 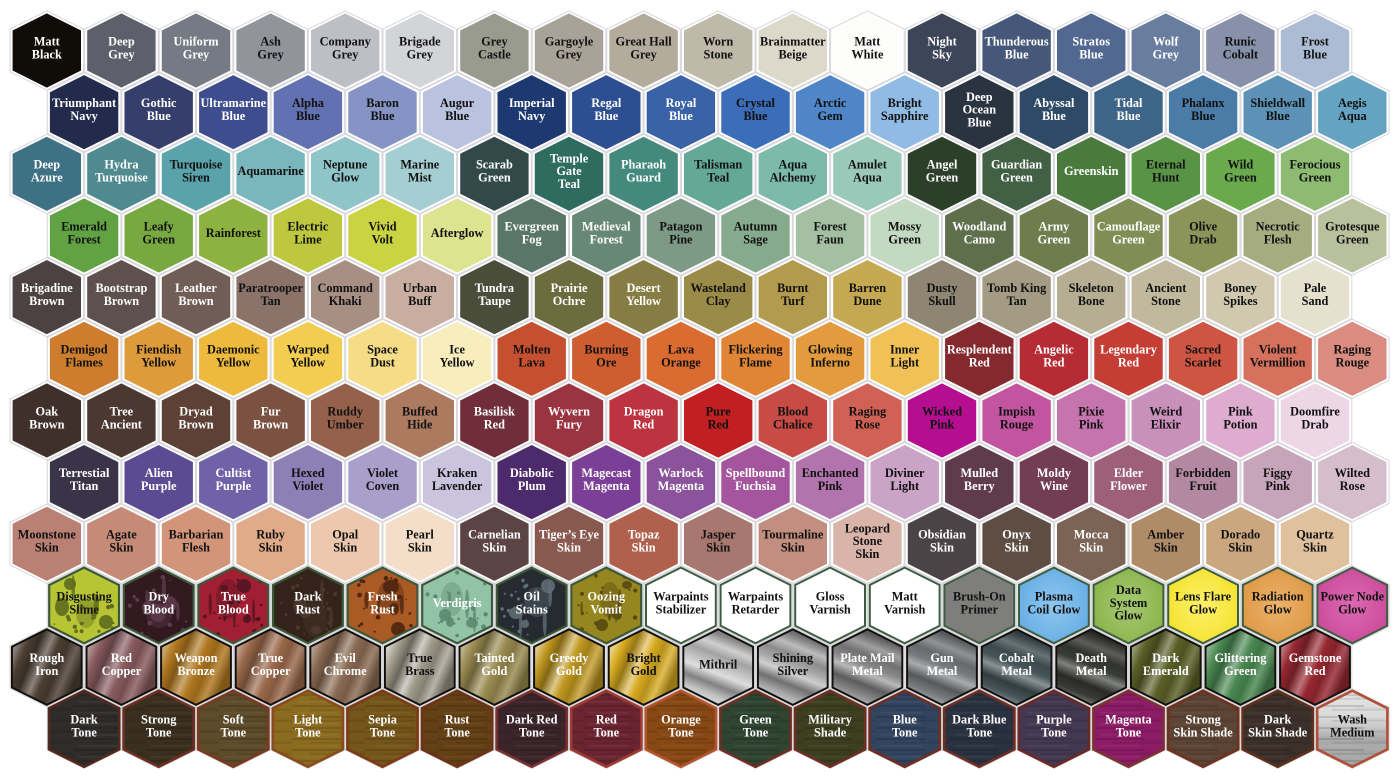 What do you see at coordinates (1091, 171) in the screenshot?
I see `svg-text: Greenskin` at bounding box center [1091, 171].